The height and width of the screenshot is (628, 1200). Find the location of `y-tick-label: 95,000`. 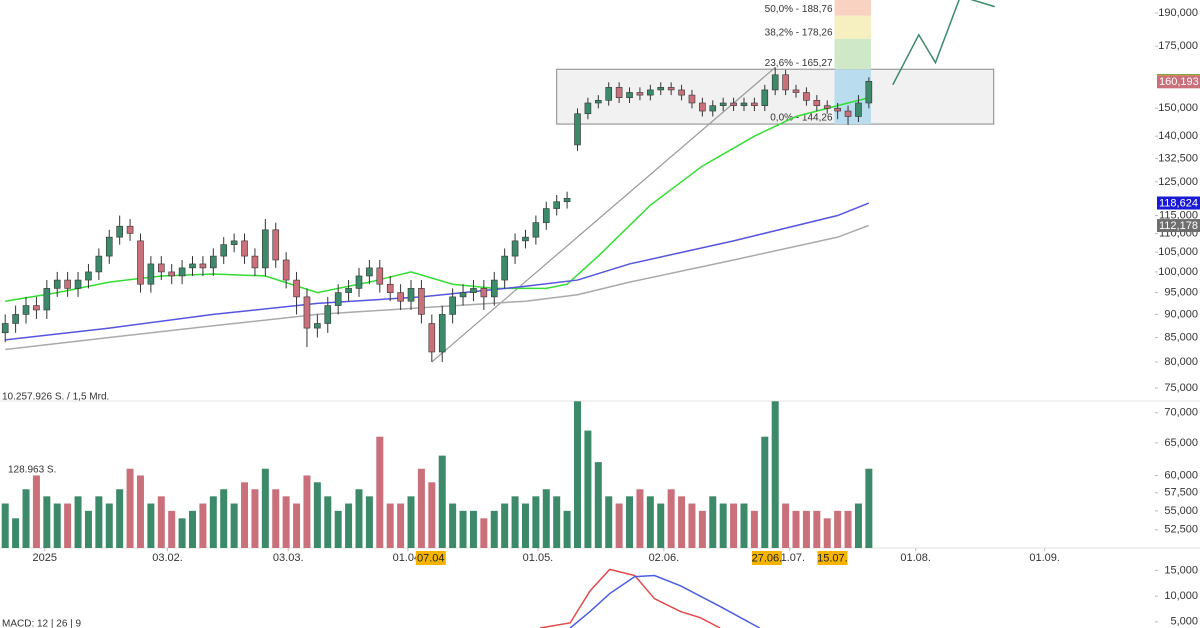

y-tick-label: 95,000 is located at coordinates (1181, 293).